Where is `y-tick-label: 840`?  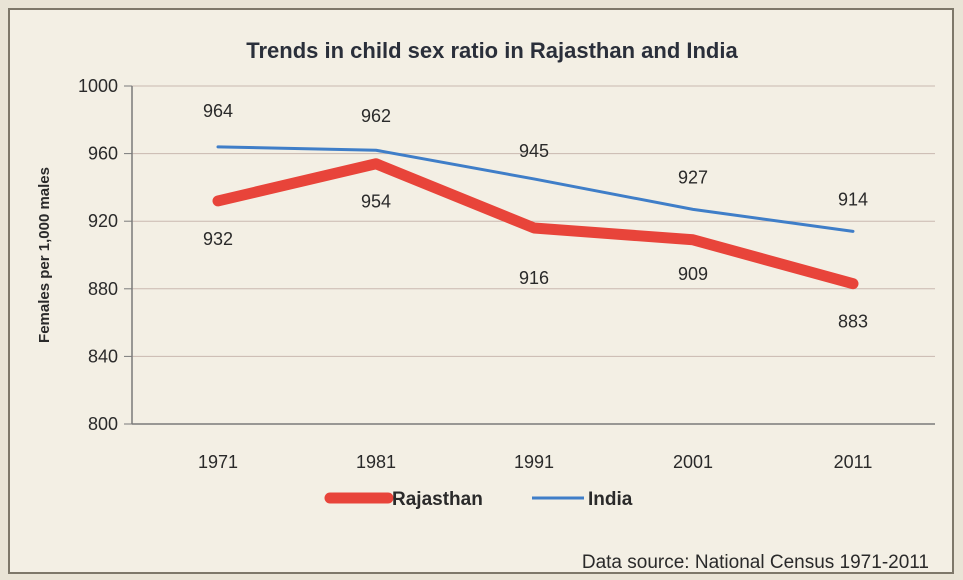 y-tick-label: 840 is located at coordinates (103, 356).